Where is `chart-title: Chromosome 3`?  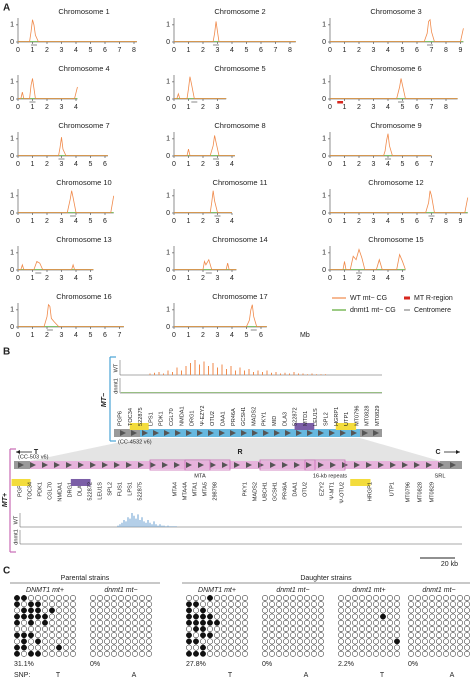
chart-title: Chromosome 3 is located at coordinates (395, 11).